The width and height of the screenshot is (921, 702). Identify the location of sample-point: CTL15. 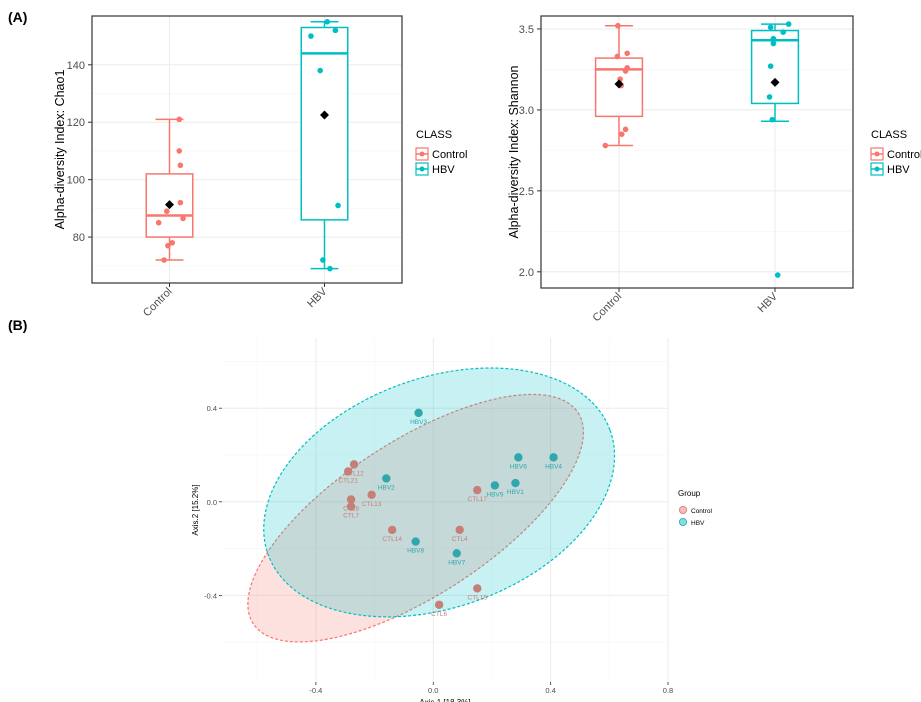
(478, 592).